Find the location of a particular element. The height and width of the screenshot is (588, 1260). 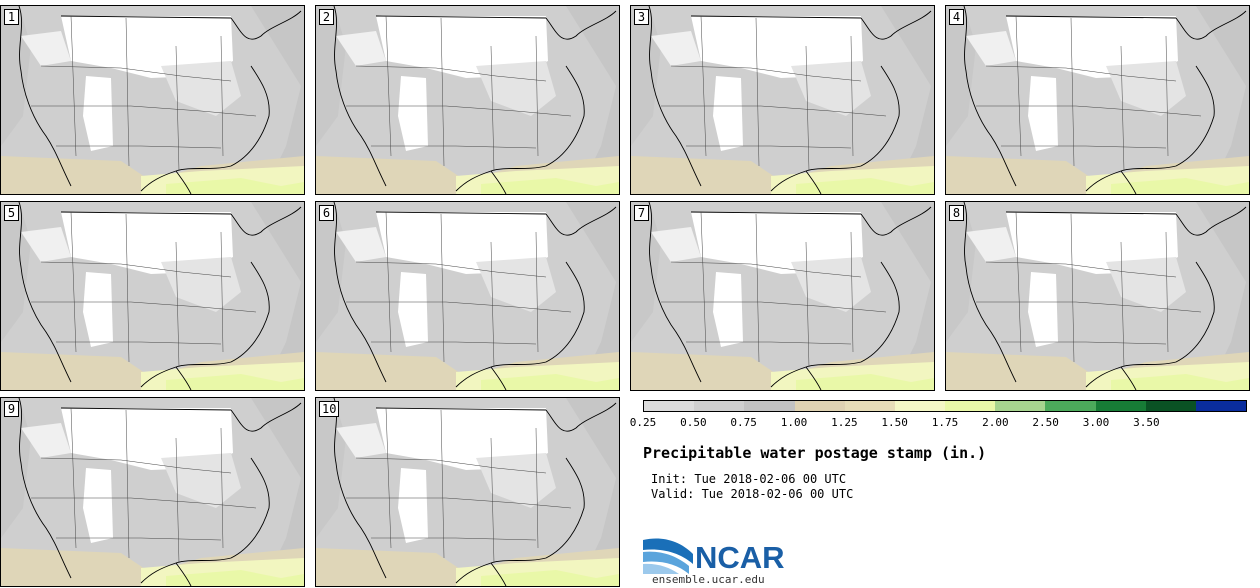

map-panel-1: 1 is located at coordinates (152, 100).